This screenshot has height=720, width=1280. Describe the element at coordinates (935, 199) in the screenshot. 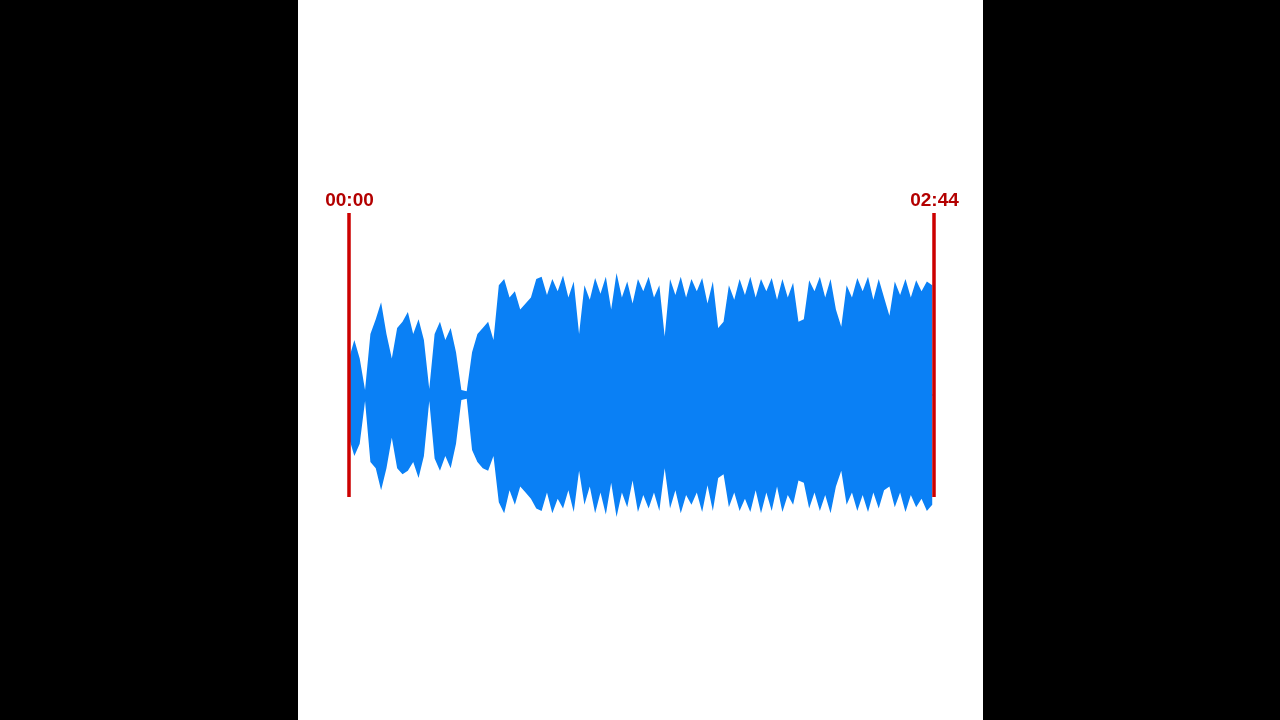

I see `x-tick-label: 02:44` at that location.